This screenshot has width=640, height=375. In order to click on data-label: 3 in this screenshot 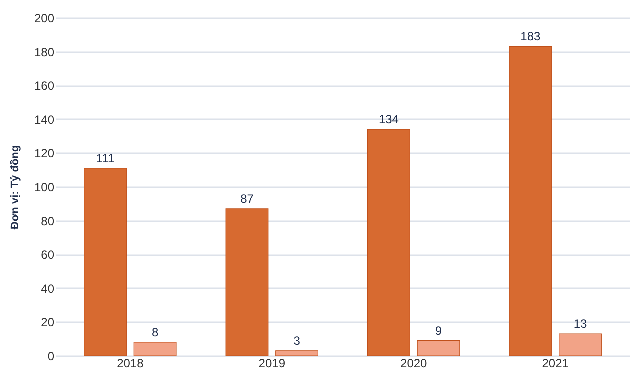, I will do `click(297, 341)`.